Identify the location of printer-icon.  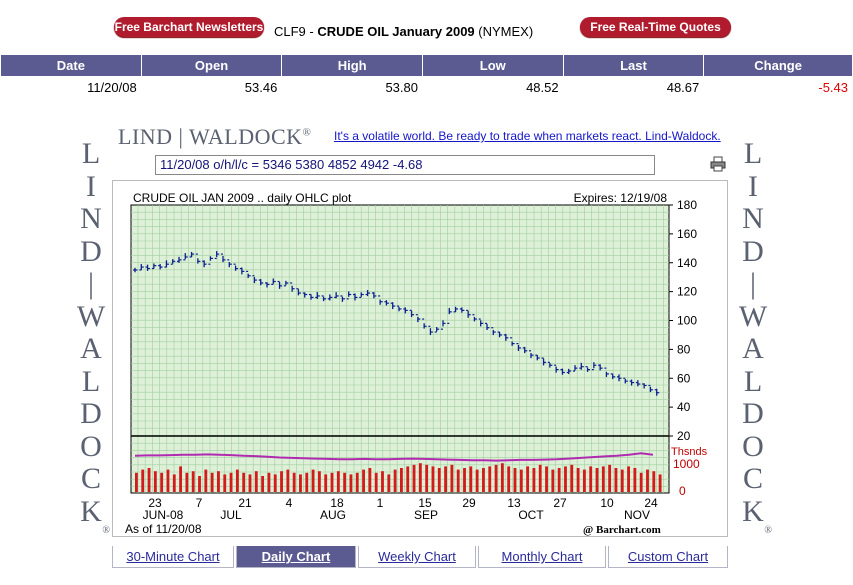
(718, 164).